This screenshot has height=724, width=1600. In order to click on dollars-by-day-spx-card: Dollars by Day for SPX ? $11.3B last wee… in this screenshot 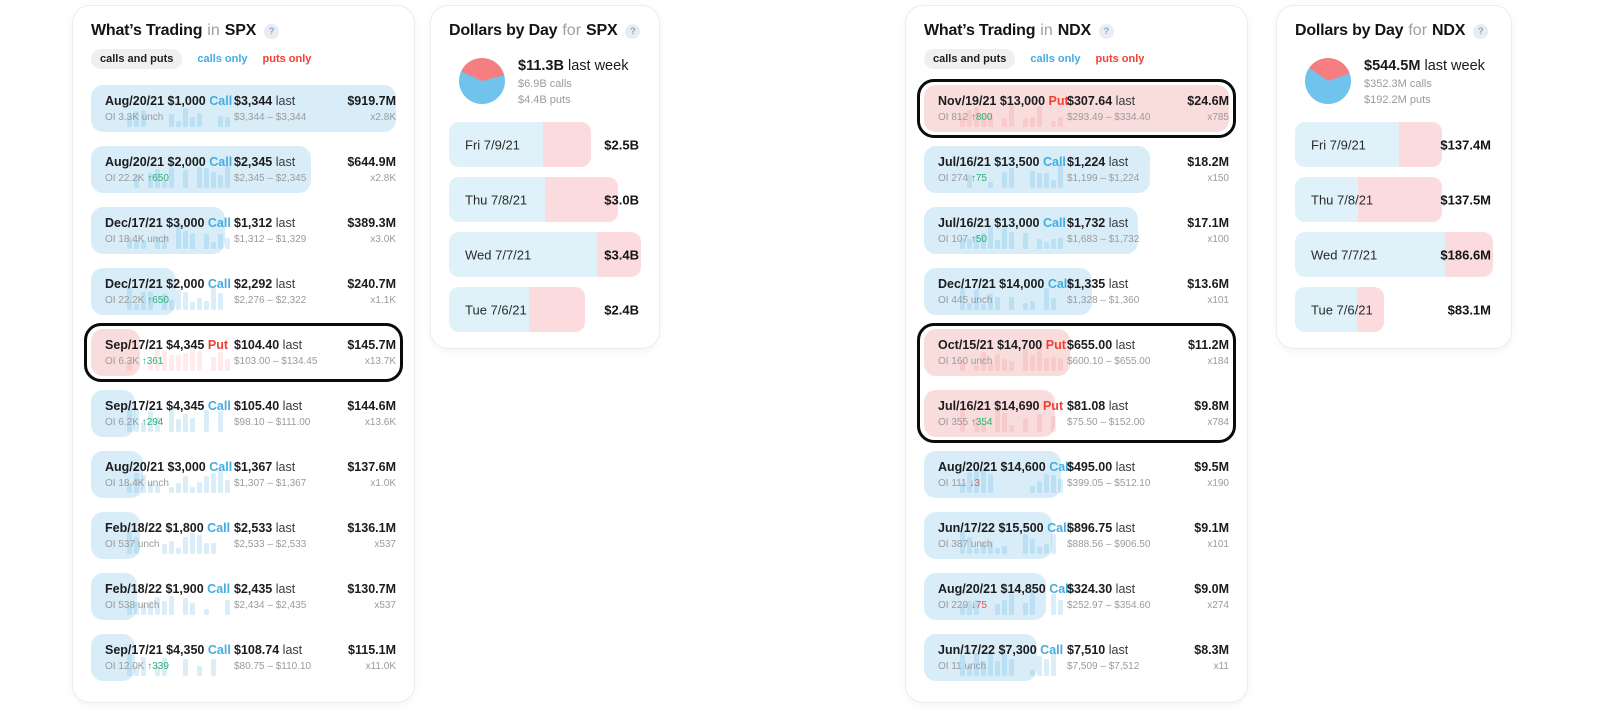, I will do `click(545, 177)`.